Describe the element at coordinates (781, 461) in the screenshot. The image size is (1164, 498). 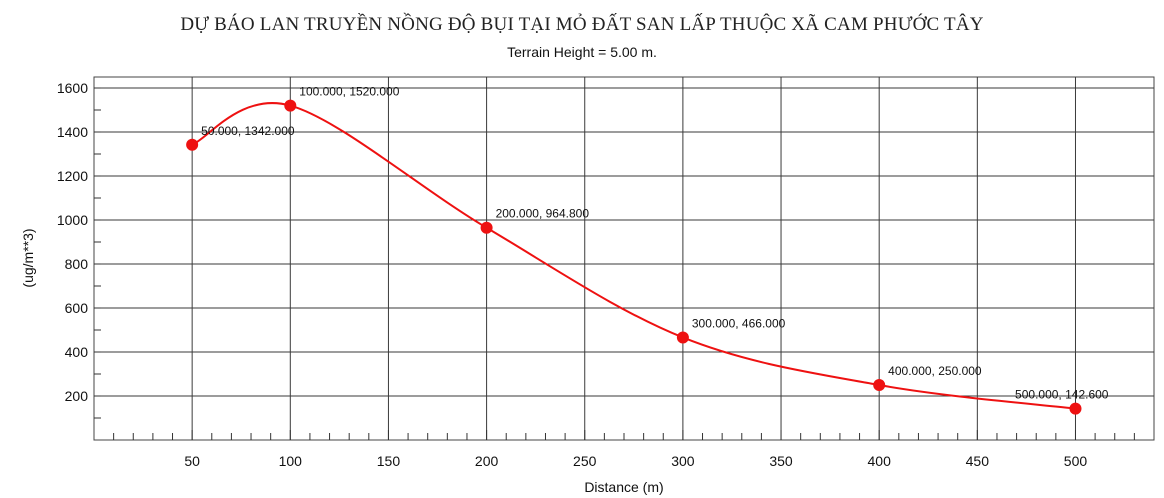
I see `x-tick-label: 350` at that location.